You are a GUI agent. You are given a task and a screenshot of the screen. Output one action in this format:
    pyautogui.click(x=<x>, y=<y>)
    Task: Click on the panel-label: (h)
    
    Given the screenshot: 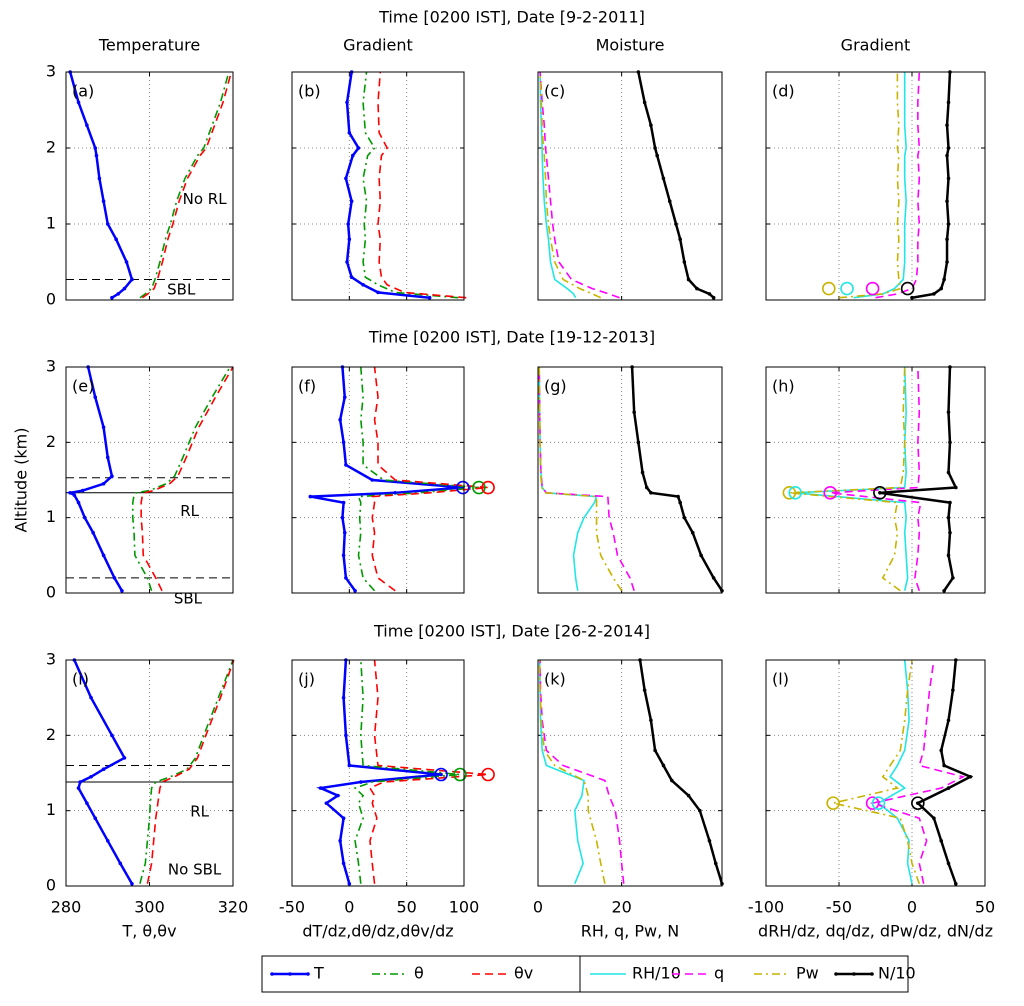 What is the action you would take?
    pyautogui.click(x=783, y=386)
    